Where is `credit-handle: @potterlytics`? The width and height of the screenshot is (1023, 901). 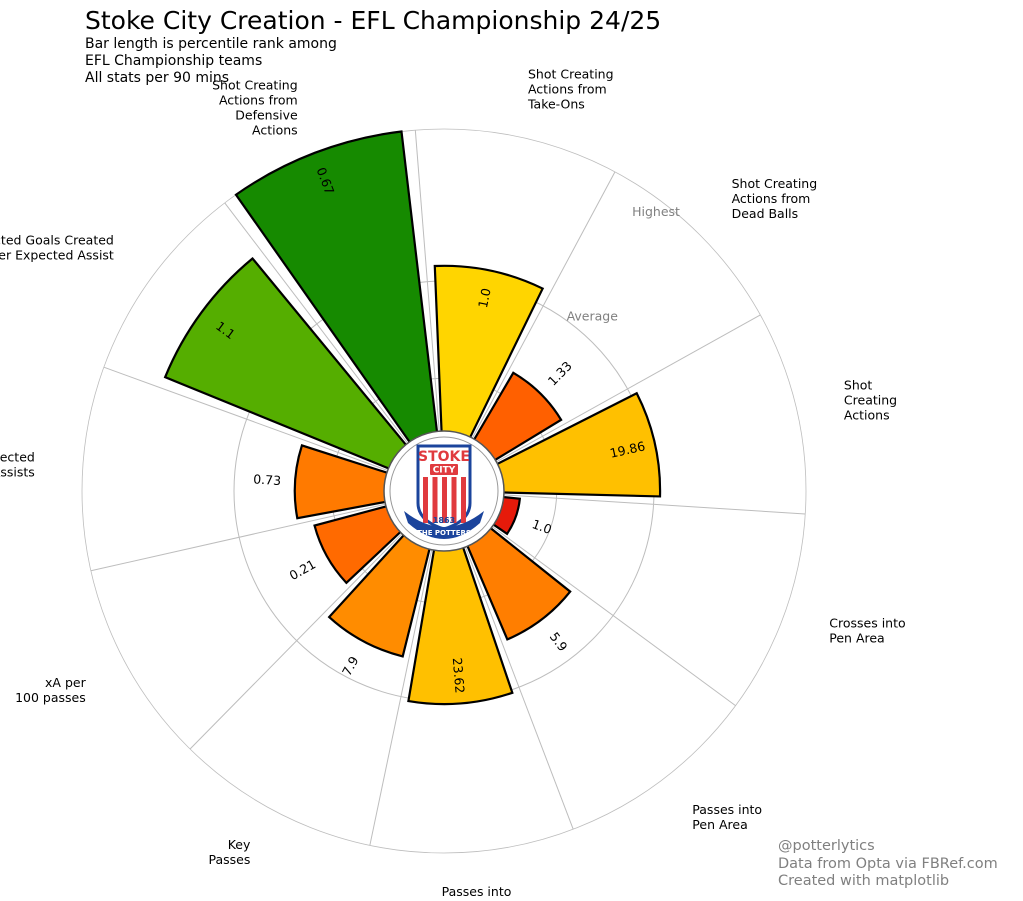
credit-handle: @potterlytics is located at coordinates (826, 846).